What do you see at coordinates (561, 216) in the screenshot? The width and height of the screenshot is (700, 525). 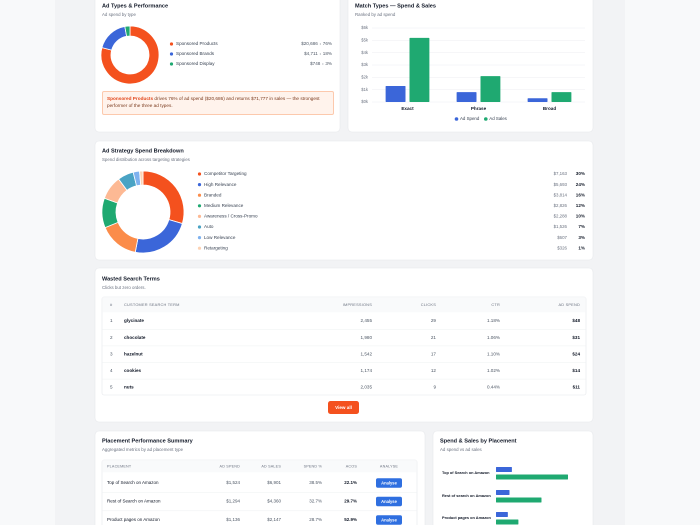 I see `legend-value: $2,288` at bounding box center [561, 216].